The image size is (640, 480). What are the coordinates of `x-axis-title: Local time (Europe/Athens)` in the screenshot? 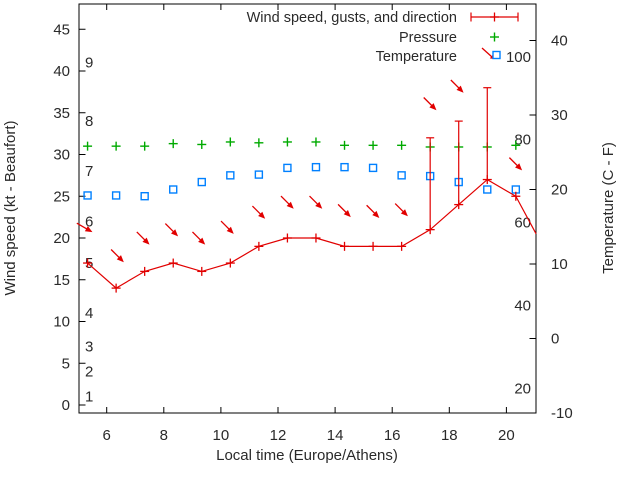 It's located at (307, 455).